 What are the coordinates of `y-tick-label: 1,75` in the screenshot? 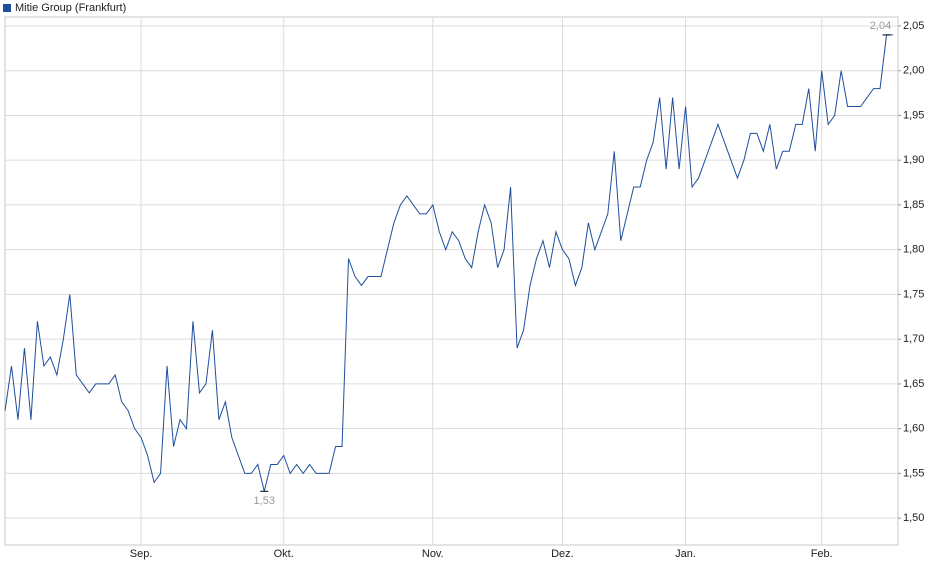 It's located at (913, 294).